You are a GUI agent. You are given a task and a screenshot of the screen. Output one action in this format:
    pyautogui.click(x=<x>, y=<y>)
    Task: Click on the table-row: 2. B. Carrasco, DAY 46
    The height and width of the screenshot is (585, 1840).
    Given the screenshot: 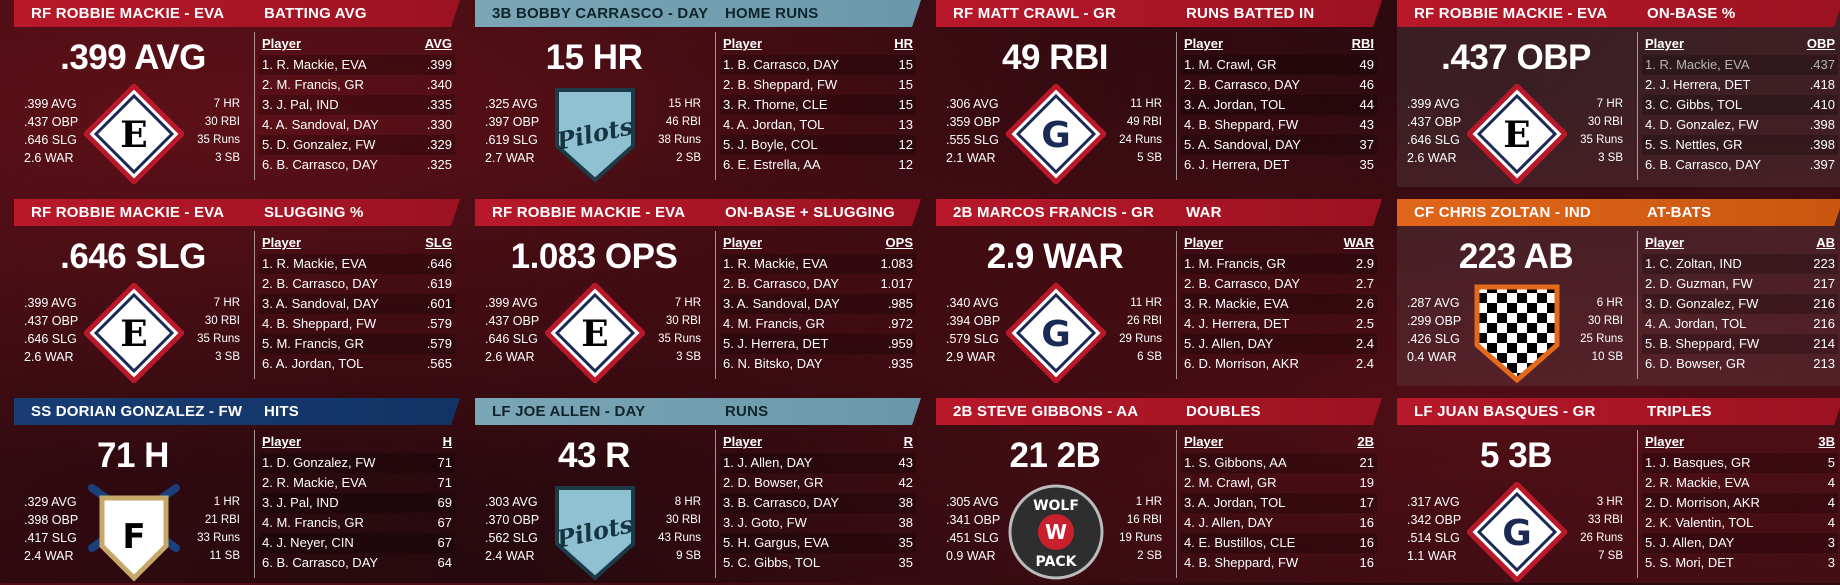 What is the action you would take?
    pyautogui.click(x=1279, y=84)
    